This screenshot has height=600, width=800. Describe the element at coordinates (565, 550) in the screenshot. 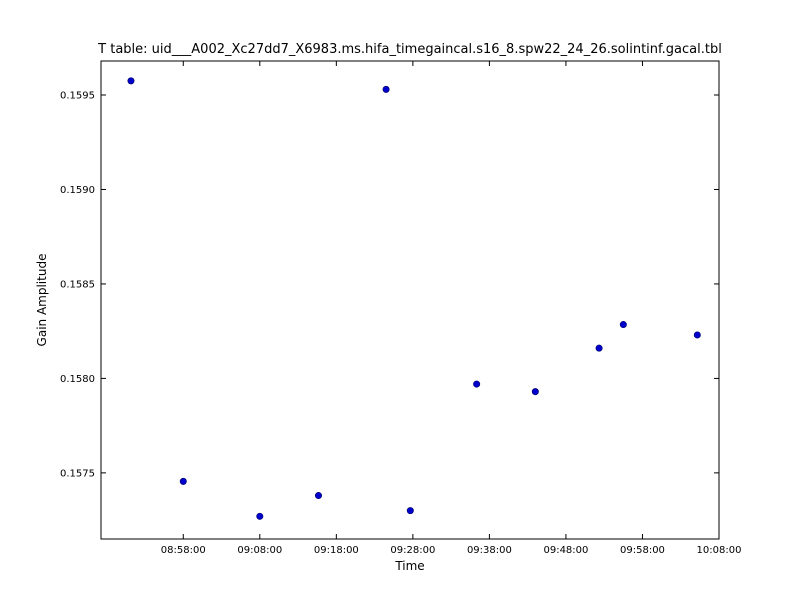

I see `x-tick-label: 09:48:00` at that location.